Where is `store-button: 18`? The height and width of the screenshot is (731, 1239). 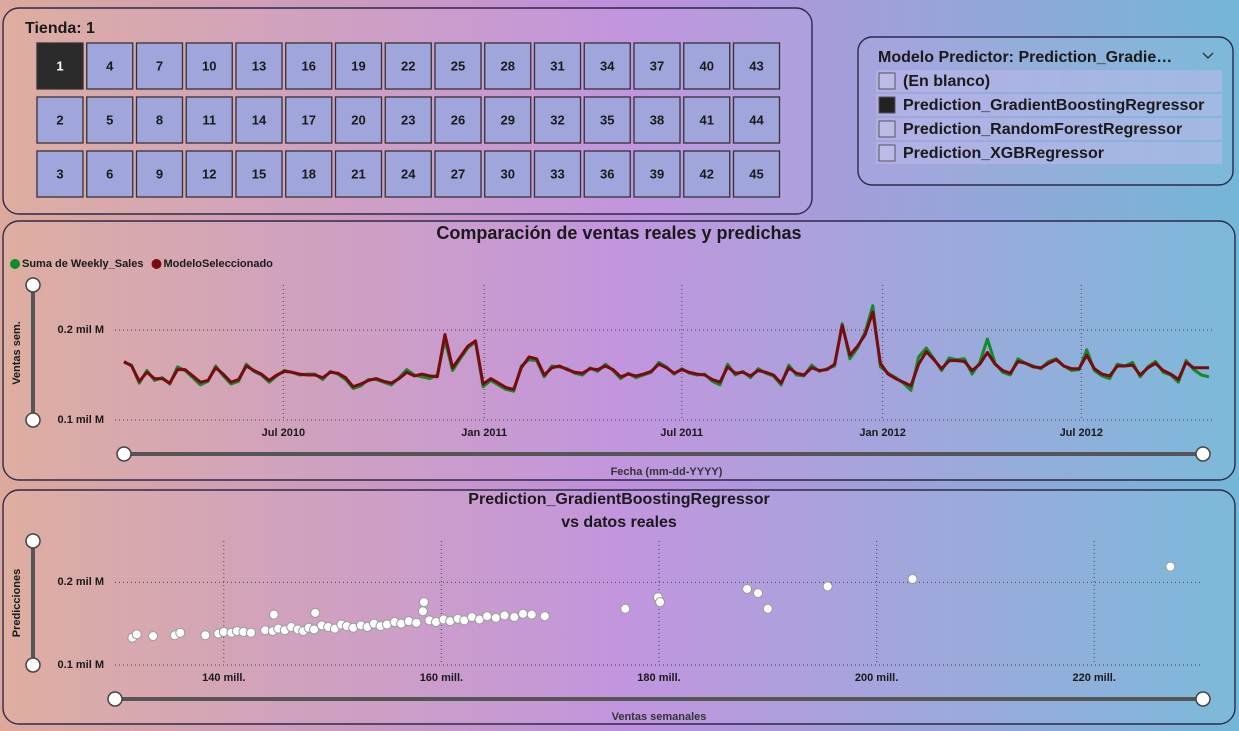 store-button: 18 is located at coordinates (309, 174).